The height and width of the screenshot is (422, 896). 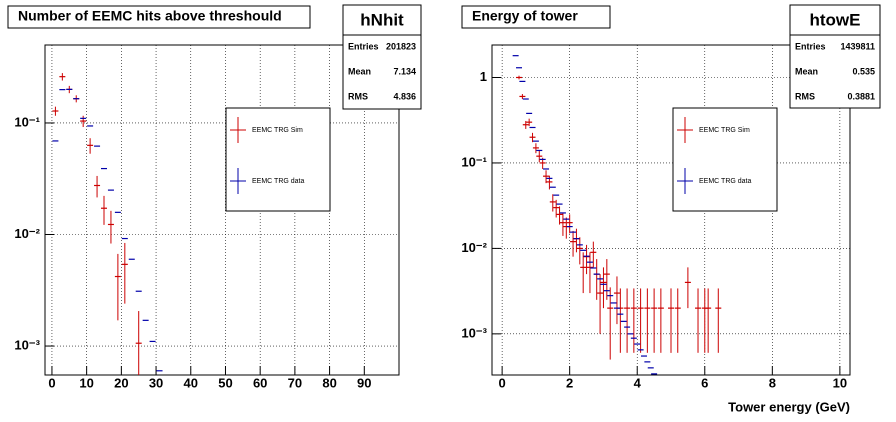 What do you see at coordinates (225, 382) in the screenshot?
I see `x-tick-label: 50` at bounding box center [225, 382].